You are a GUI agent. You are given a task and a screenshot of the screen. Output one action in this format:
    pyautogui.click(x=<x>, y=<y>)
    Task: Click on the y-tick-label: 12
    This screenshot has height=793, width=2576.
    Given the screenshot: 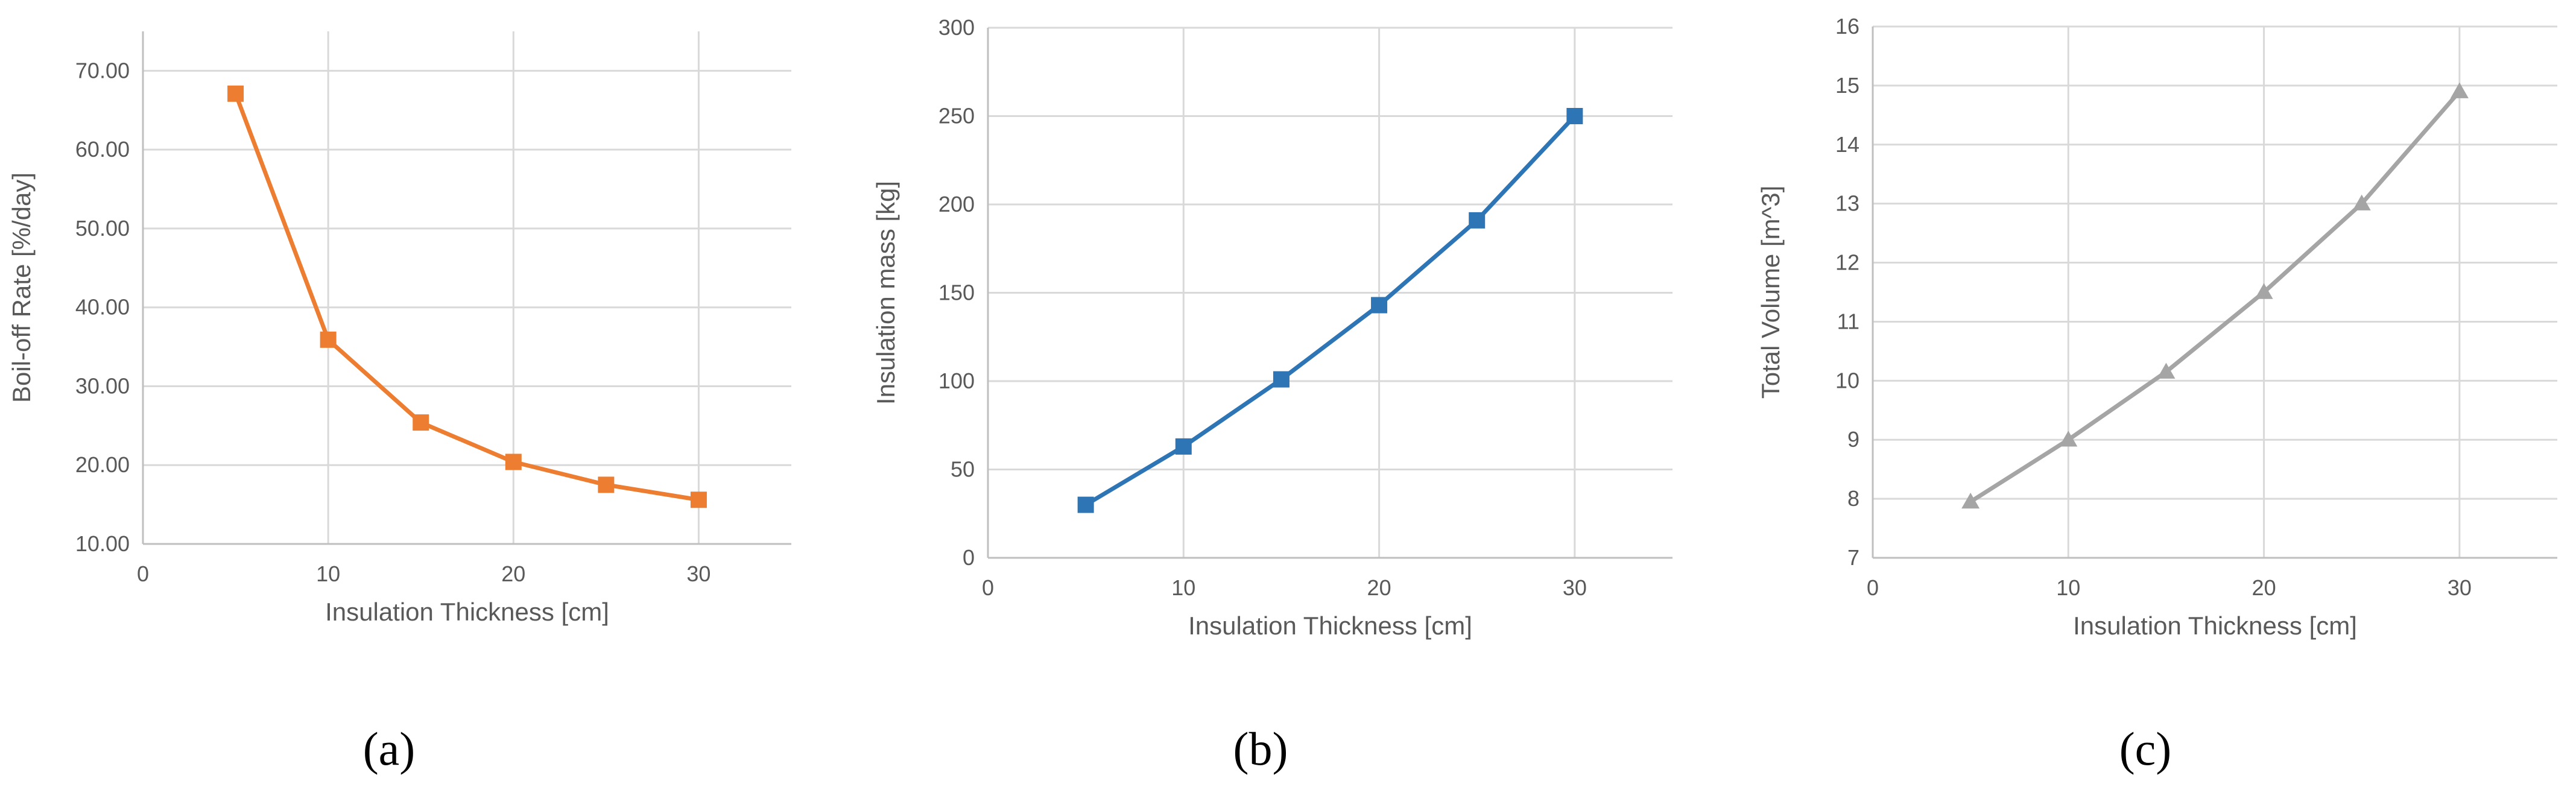 What is the action you would take?
    pyautogui.click(x=1847, y=262)
    